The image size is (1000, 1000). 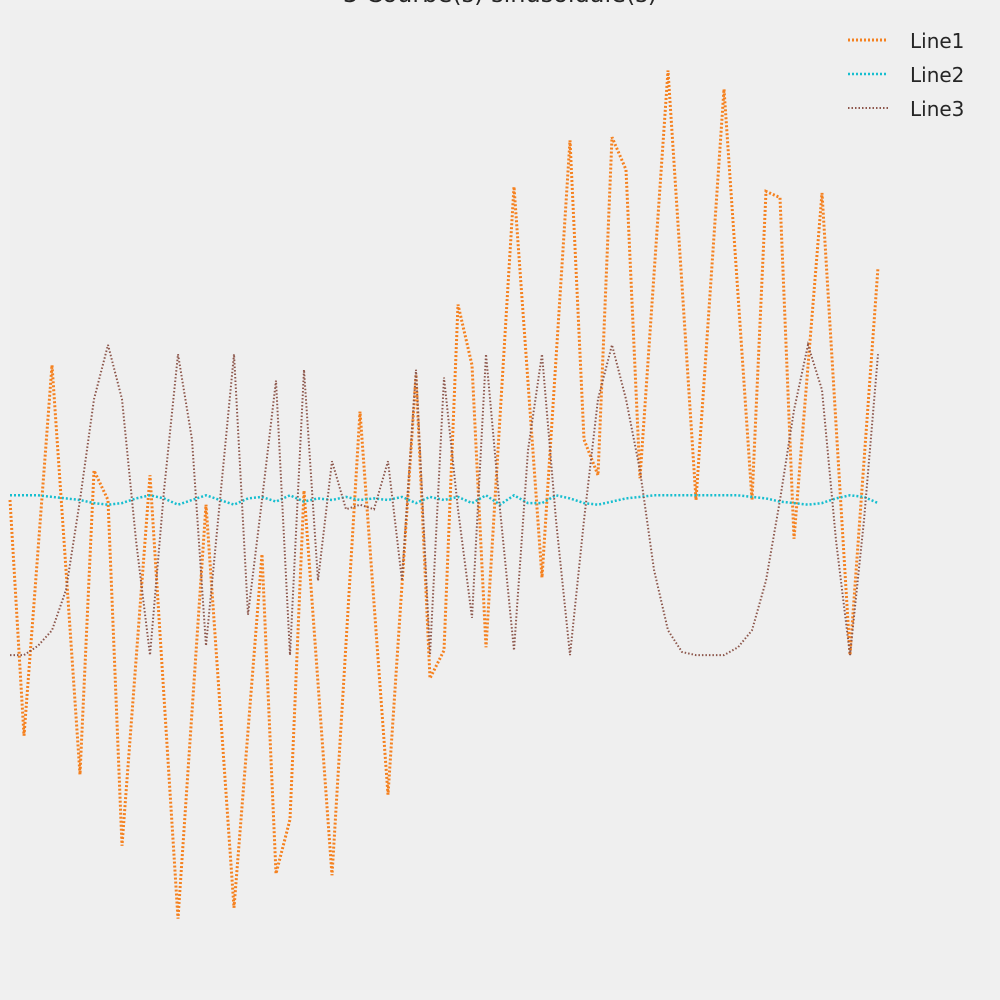 I want to click on legend-label: Line2, so click(x=937, y=75).